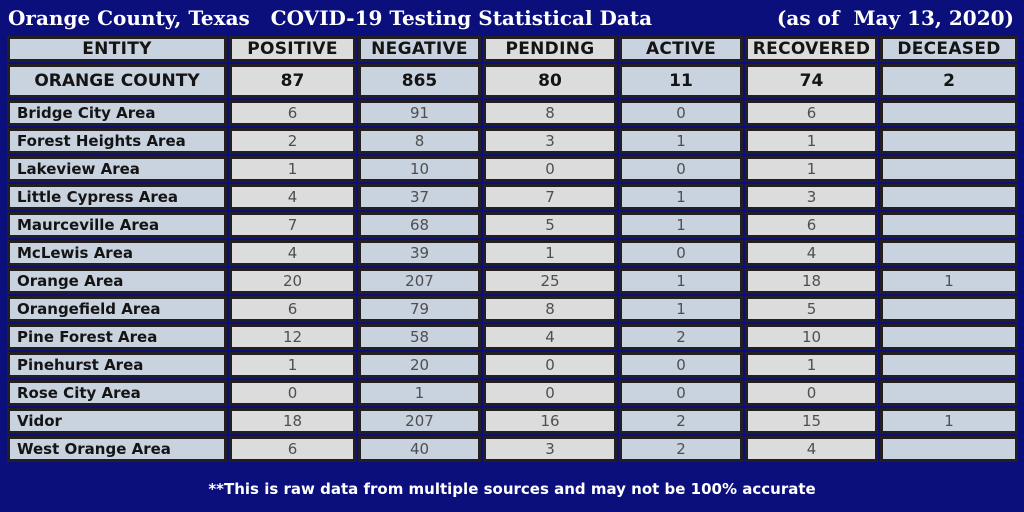 Image resolution: width=1024 pixels, height=512 pixels. What do you see at coordinates (419, 49) in the screenshot?
I see `column-header-negative: NEGATIVE` at bounding box center [419, 49].